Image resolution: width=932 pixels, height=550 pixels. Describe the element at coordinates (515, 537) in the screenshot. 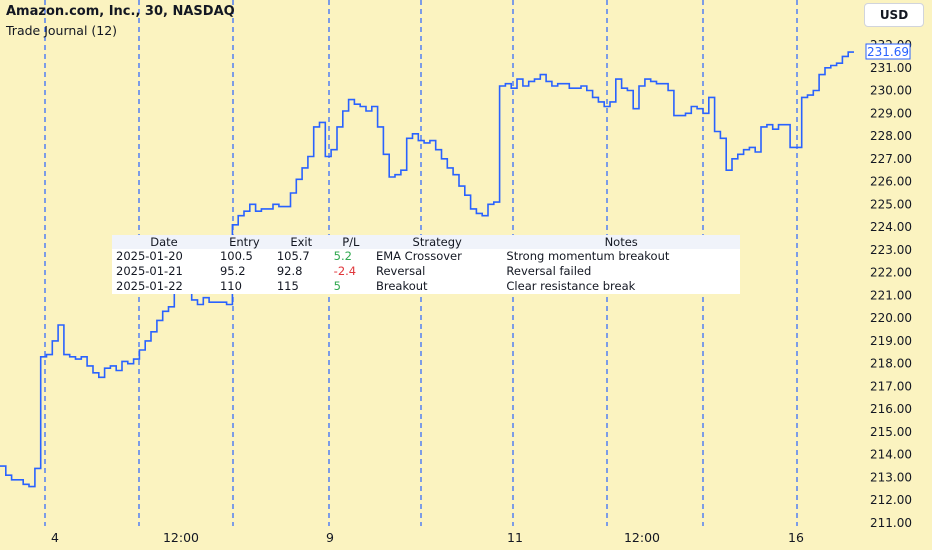

I see `time-tick-label: 11` at that location.